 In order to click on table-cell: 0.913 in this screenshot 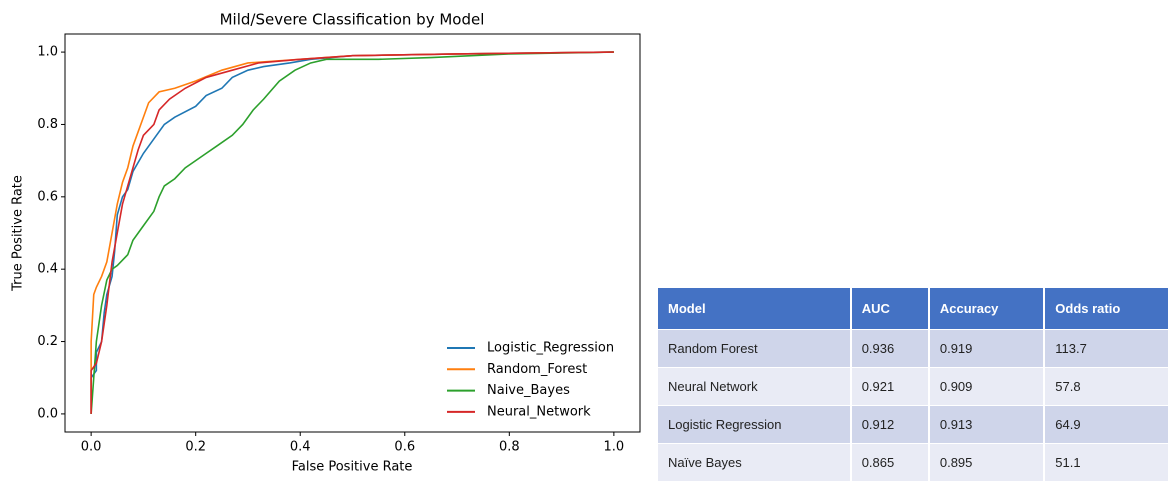, I will do `click(987, 424)`.